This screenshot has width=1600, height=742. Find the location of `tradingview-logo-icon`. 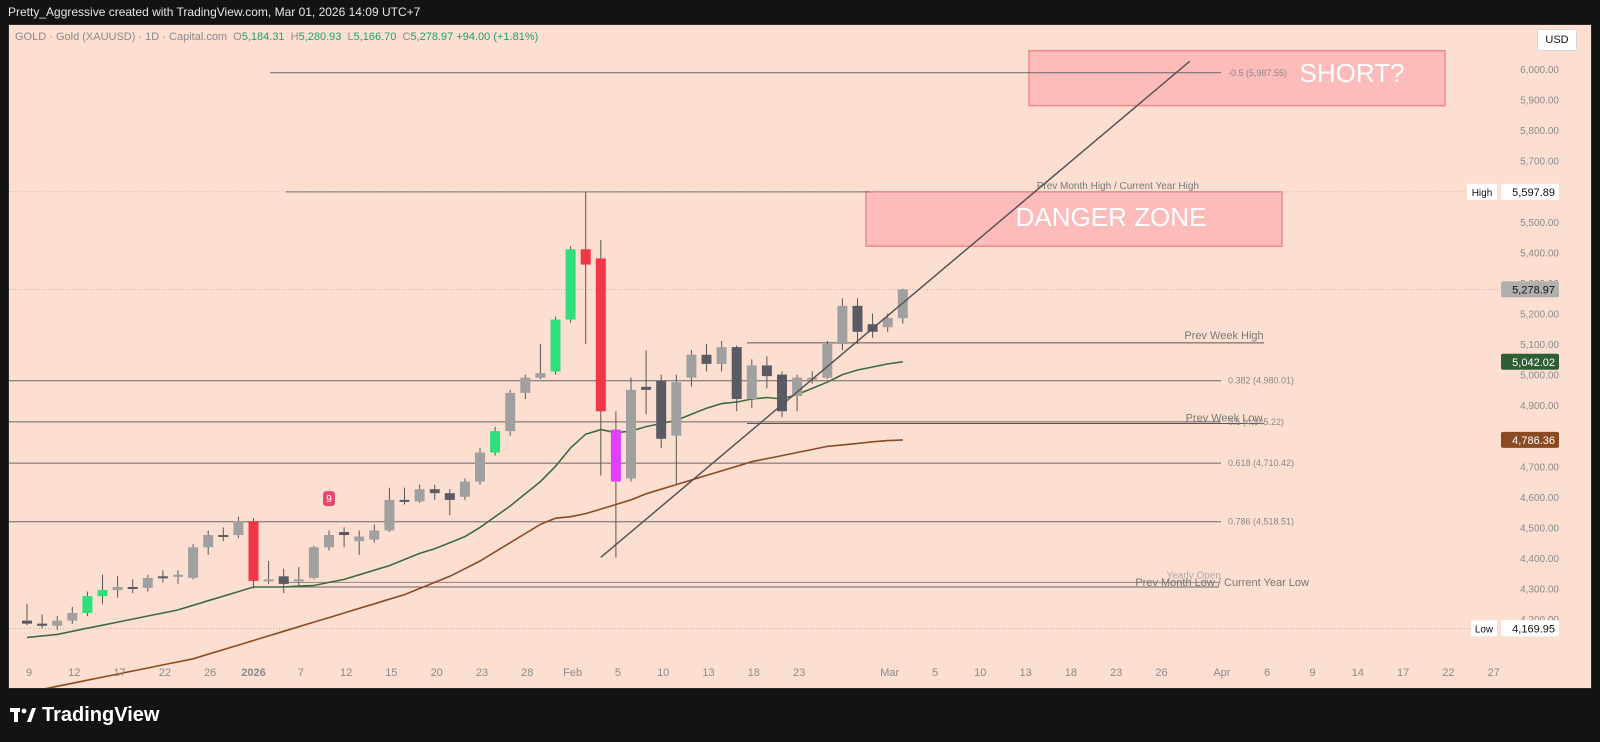

tradingview-logo-icon is located at coordinates (23, 715).